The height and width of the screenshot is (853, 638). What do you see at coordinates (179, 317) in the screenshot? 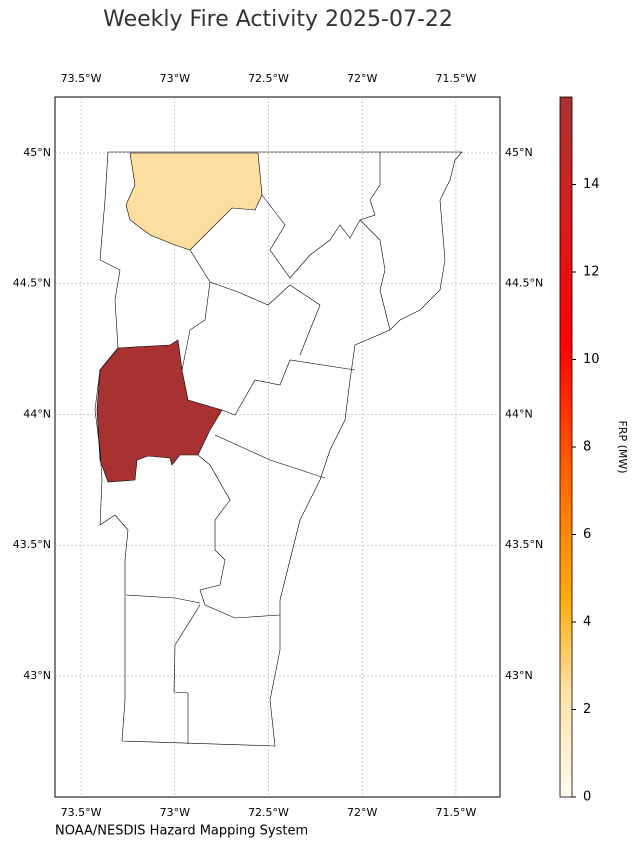
I see `filled-counties` at bounding box center [179, 317].